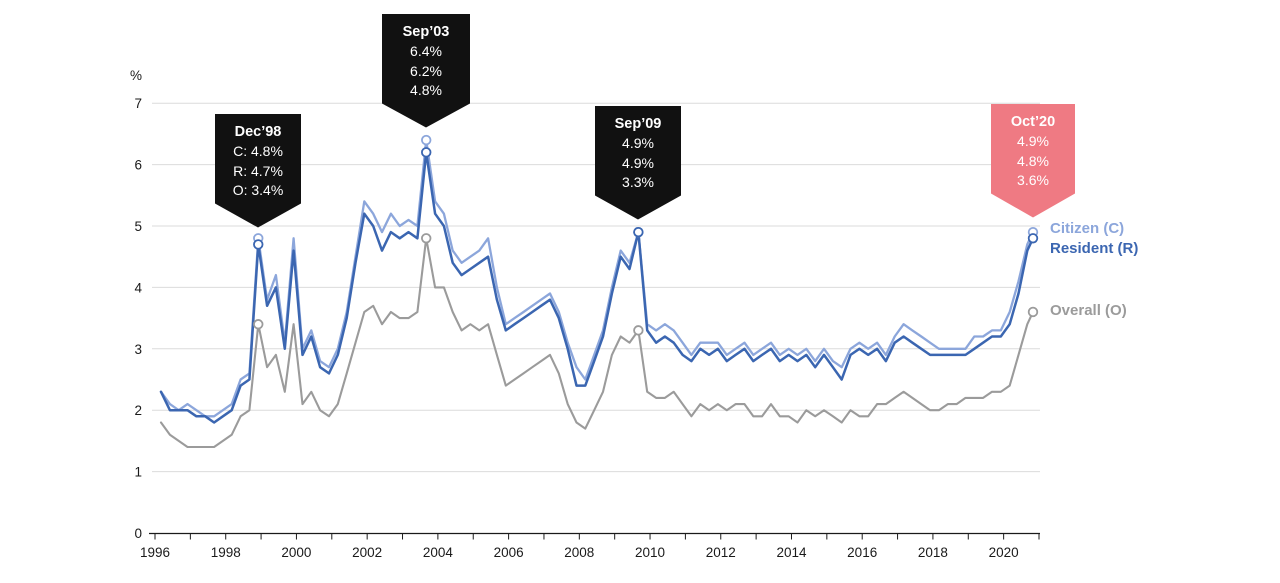  What do you see at coordinates (1004, 552) in the screenshot?
I see `x-axis-tick-label: 2020` at bounding box center [1004, 552].